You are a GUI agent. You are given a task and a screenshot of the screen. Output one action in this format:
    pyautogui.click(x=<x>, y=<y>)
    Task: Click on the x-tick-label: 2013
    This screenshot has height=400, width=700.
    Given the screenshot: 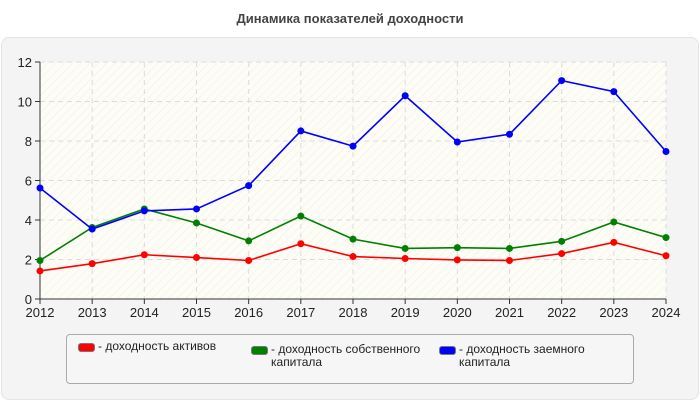 What is the action you would take?
    pyautogui.click(x=92, y=312)
    